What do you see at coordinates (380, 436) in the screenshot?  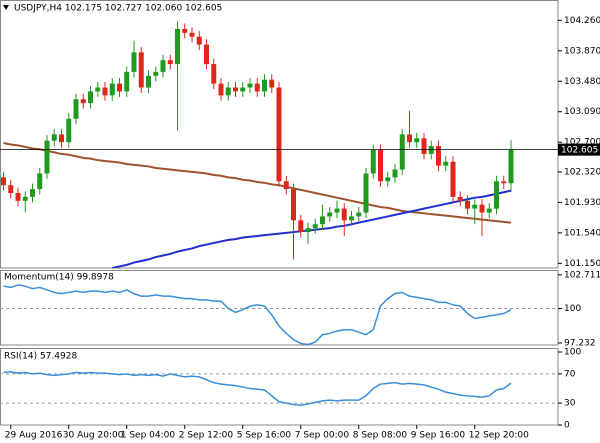 I see `x-tick-label: 8 Sep 08:00` at bounding box center [380, 436].